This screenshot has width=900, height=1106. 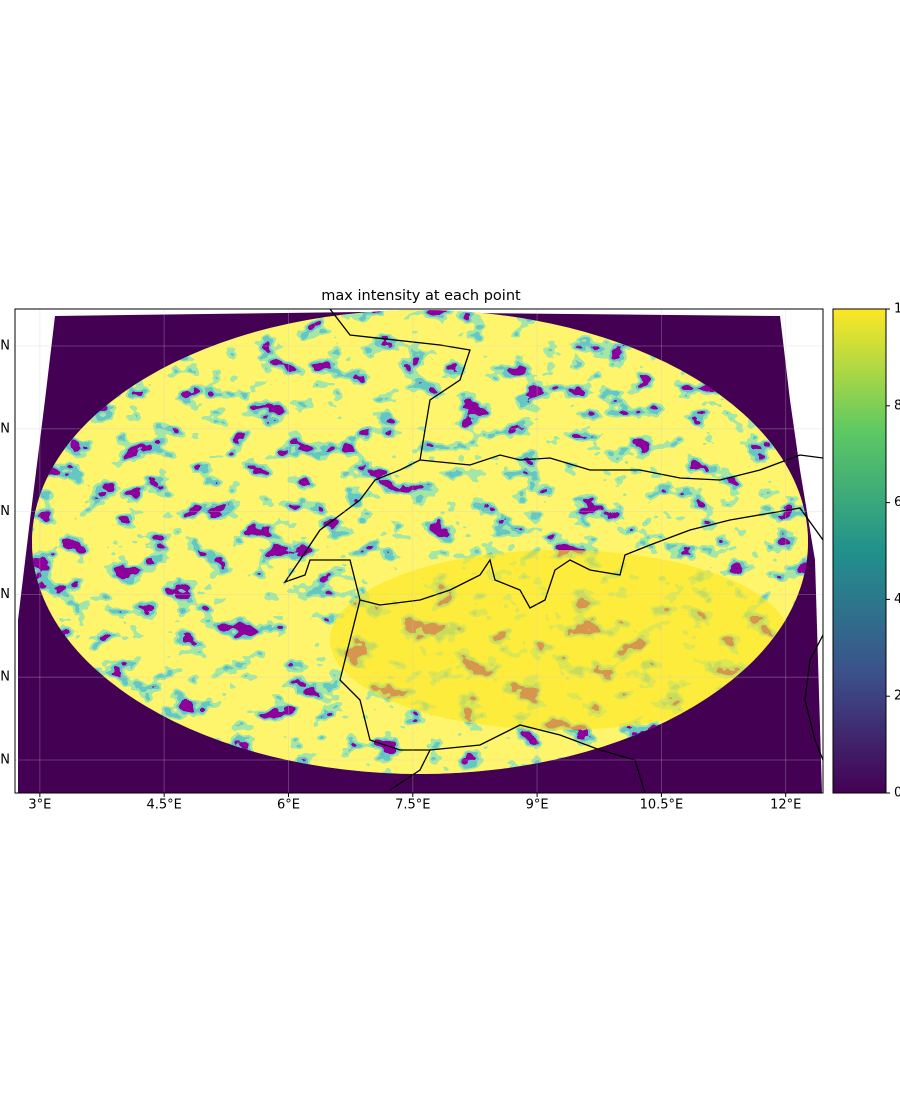 I want to click on colorbar: 1 8 6 4 2 0, so click(x=866, y=551).